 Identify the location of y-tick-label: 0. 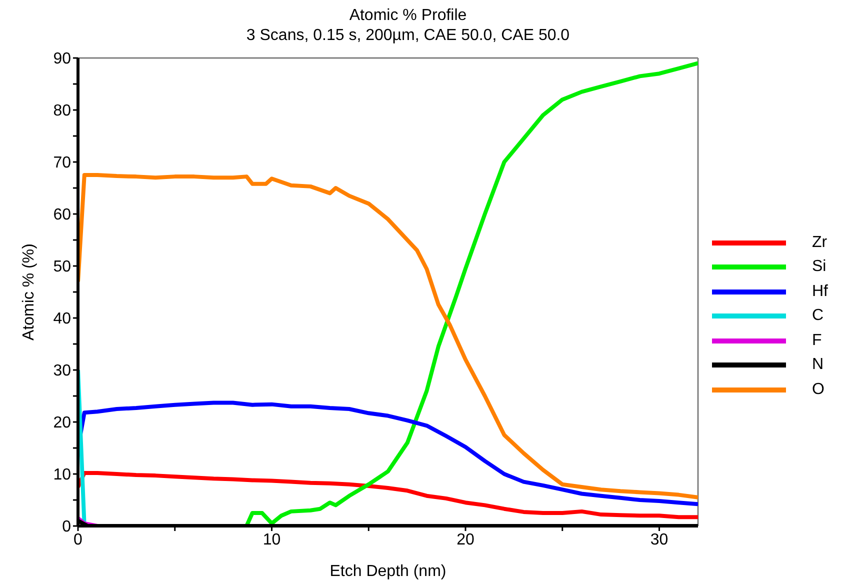
(67, 527).